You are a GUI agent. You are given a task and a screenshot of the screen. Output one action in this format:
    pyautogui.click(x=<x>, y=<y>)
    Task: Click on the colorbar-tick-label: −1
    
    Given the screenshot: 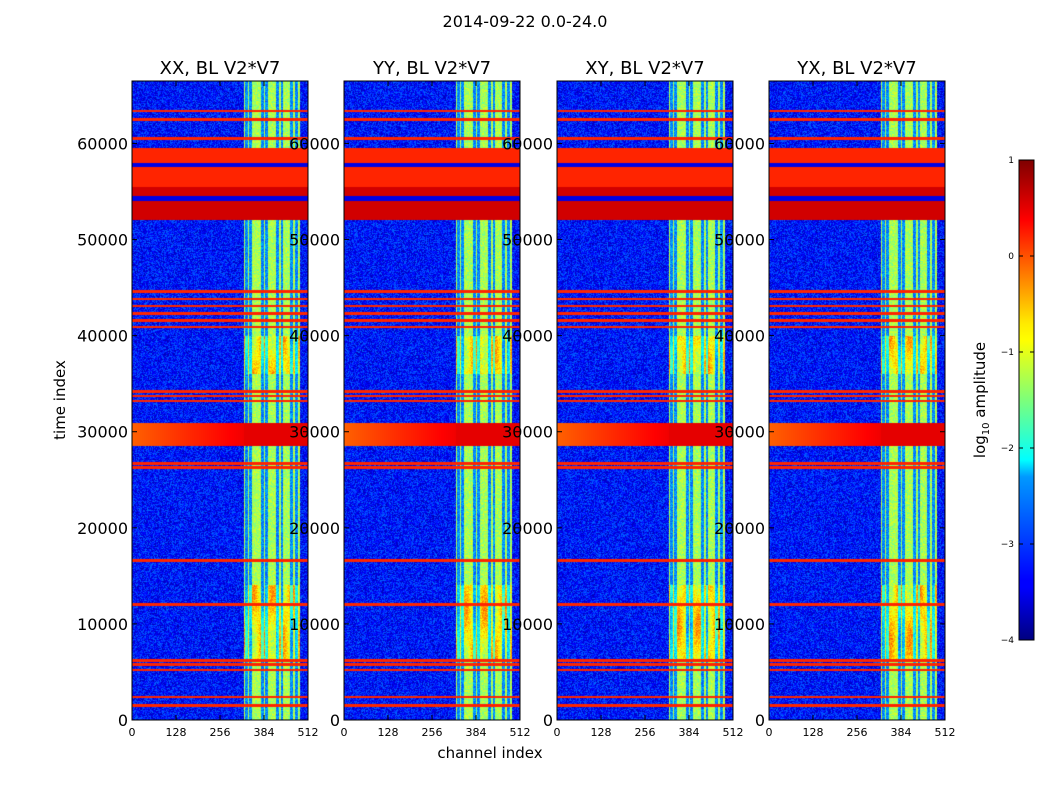 What is the action you would take?
    pyautogui.click(x=1007, y=353)
    